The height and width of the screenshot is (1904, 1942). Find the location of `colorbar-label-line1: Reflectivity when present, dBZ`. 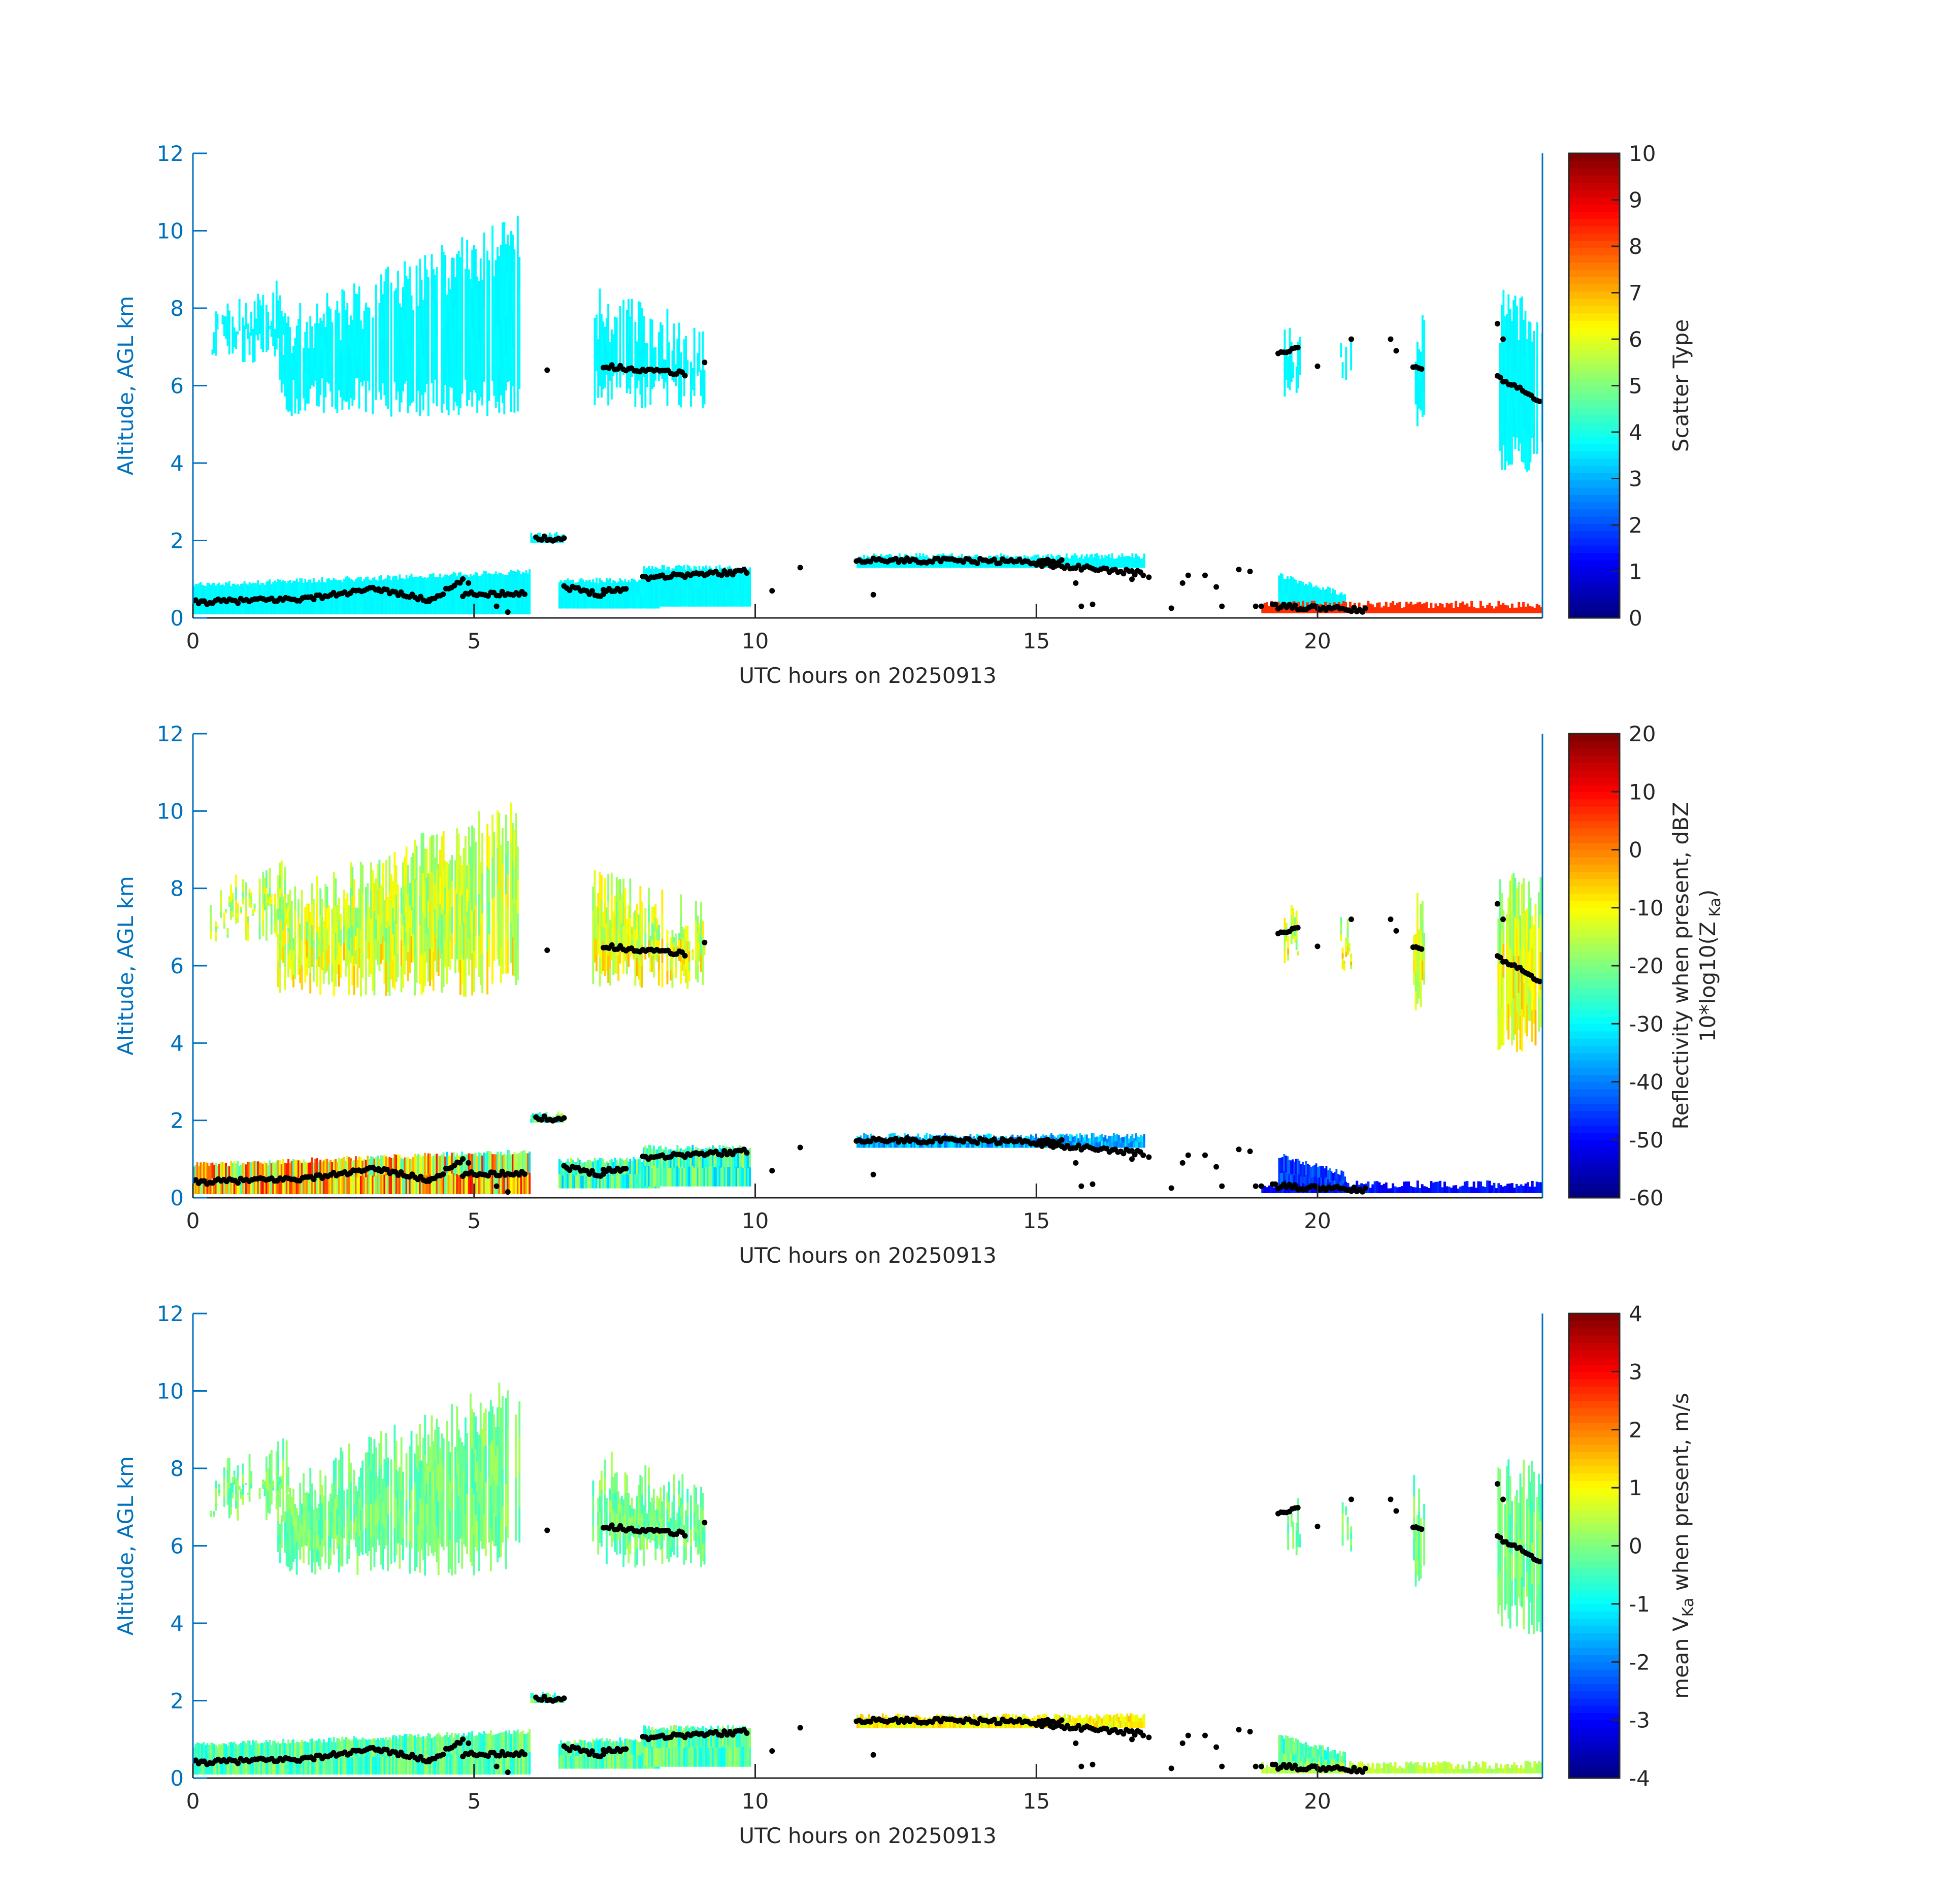

colorbar-label-line1: Reflectivity when present, dBZ is located at coordinates (1680, 966).